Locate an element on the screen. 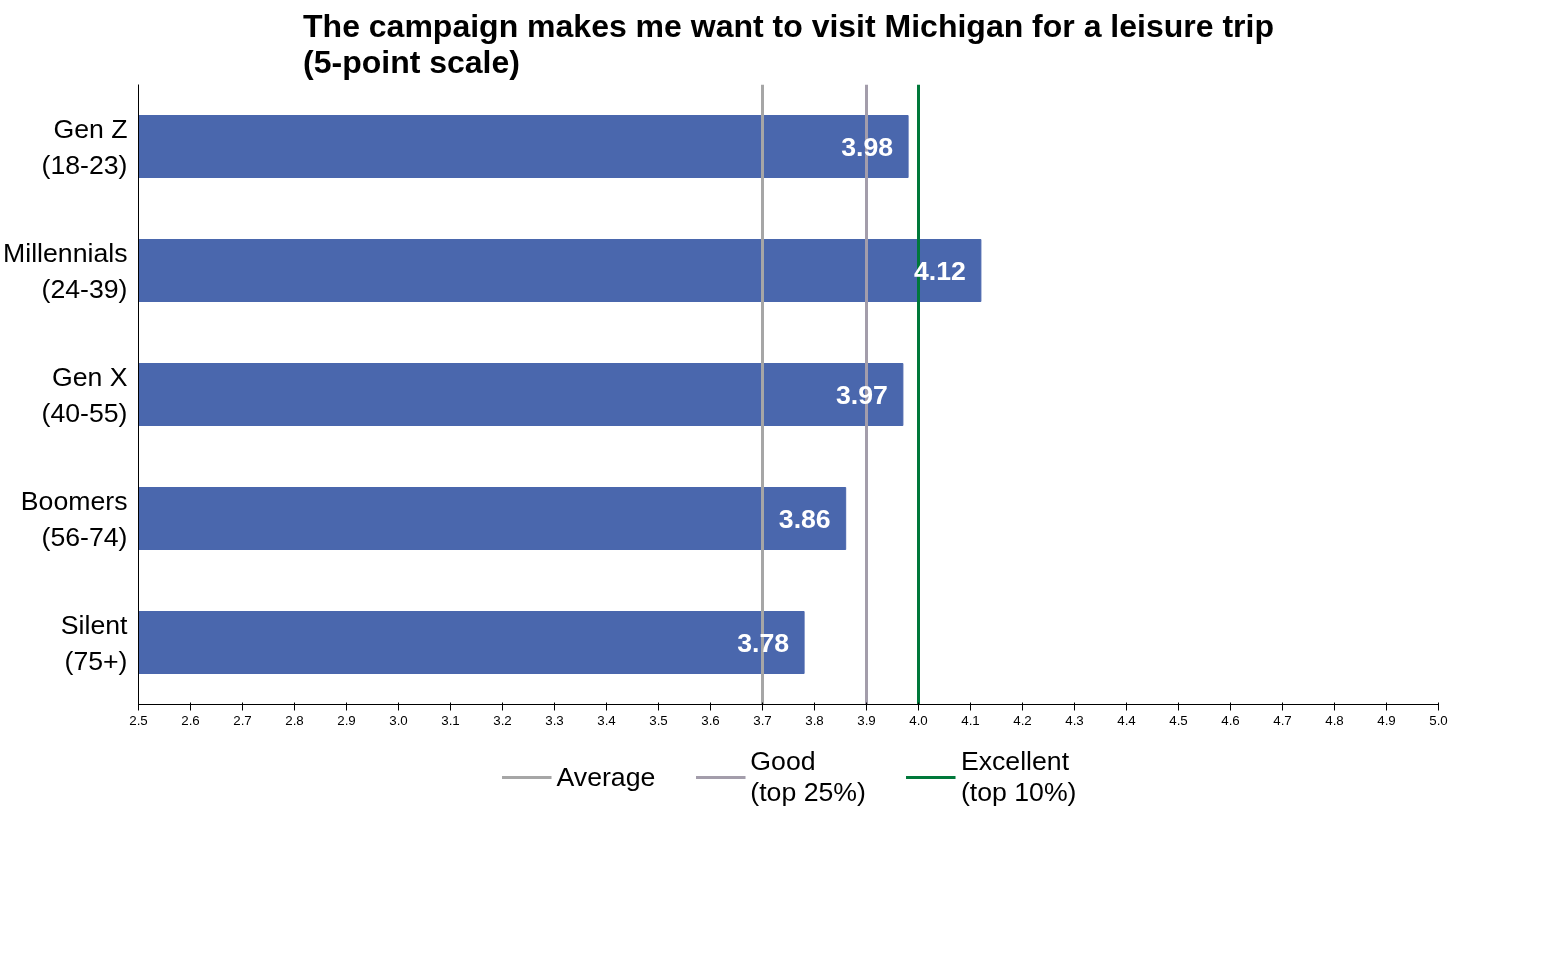  x-tick-label: 4.7 is located at coordinates (1282, 720).